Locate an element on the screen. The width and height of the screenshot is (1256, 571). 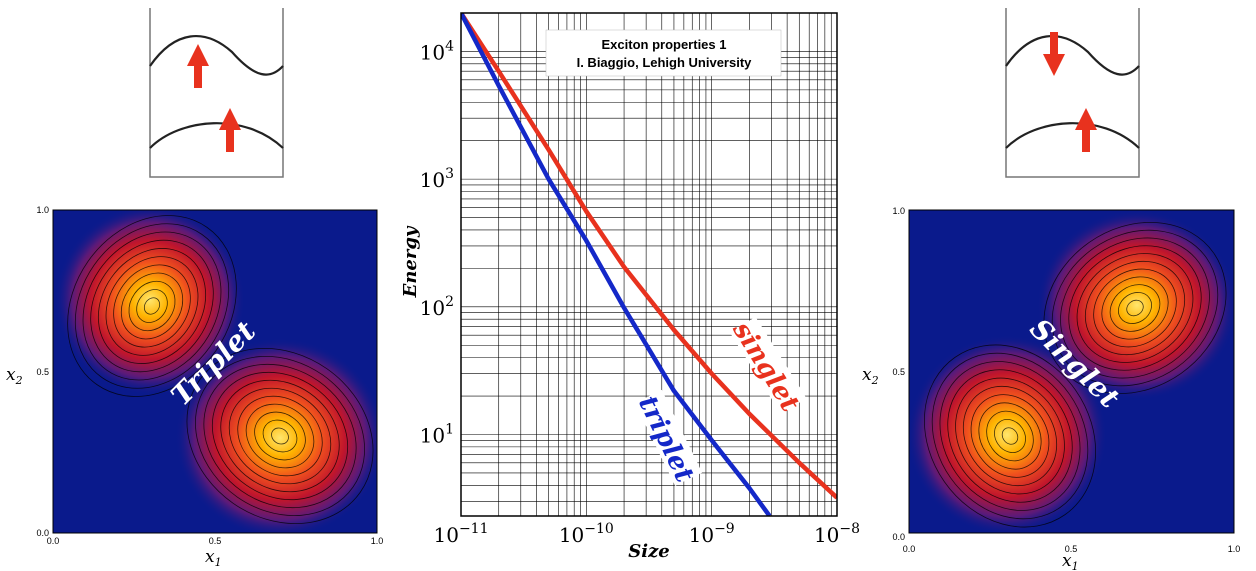
spin-down-arrow-icon is located at coordinates (1054, 54).